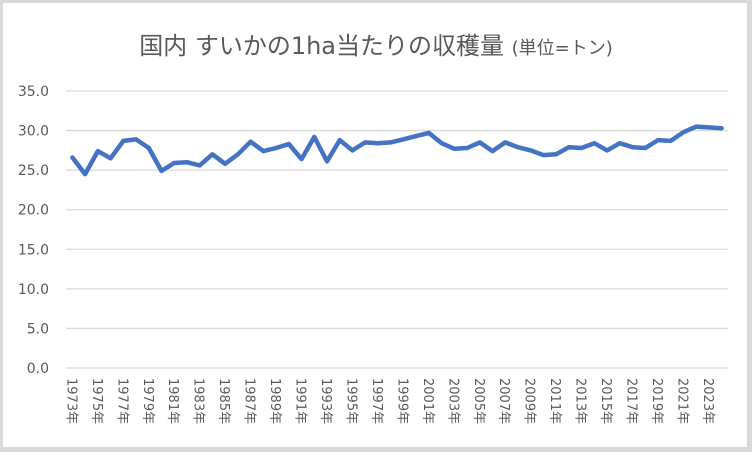 The width and height of the screenshot is (752, 452). I want to click on y-tick-label: 5.0, so click(38, 329).